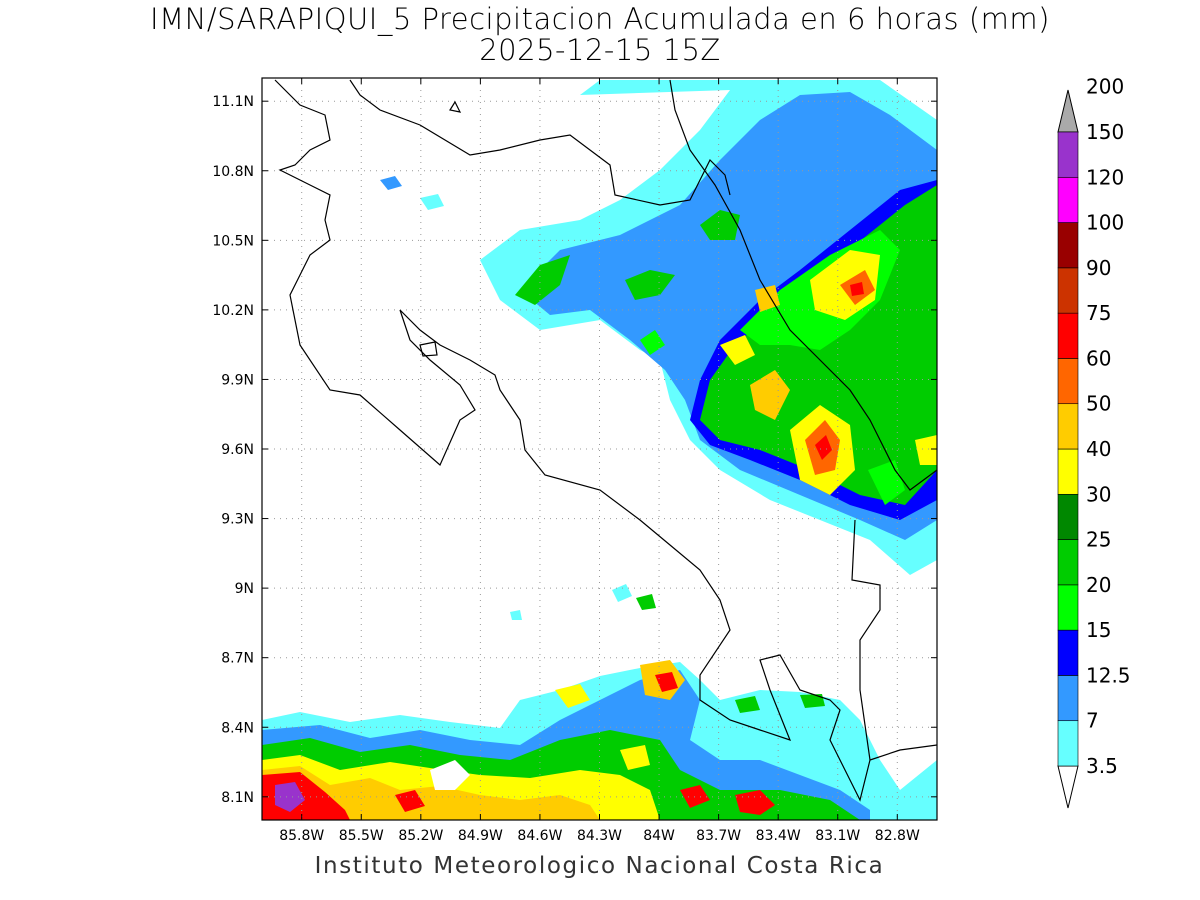 This screenshot has height=900, width=1200. Describe the element at coordinates (1102, 766) in the screenshot. I see `colorbar-label: 3.5` at that location.